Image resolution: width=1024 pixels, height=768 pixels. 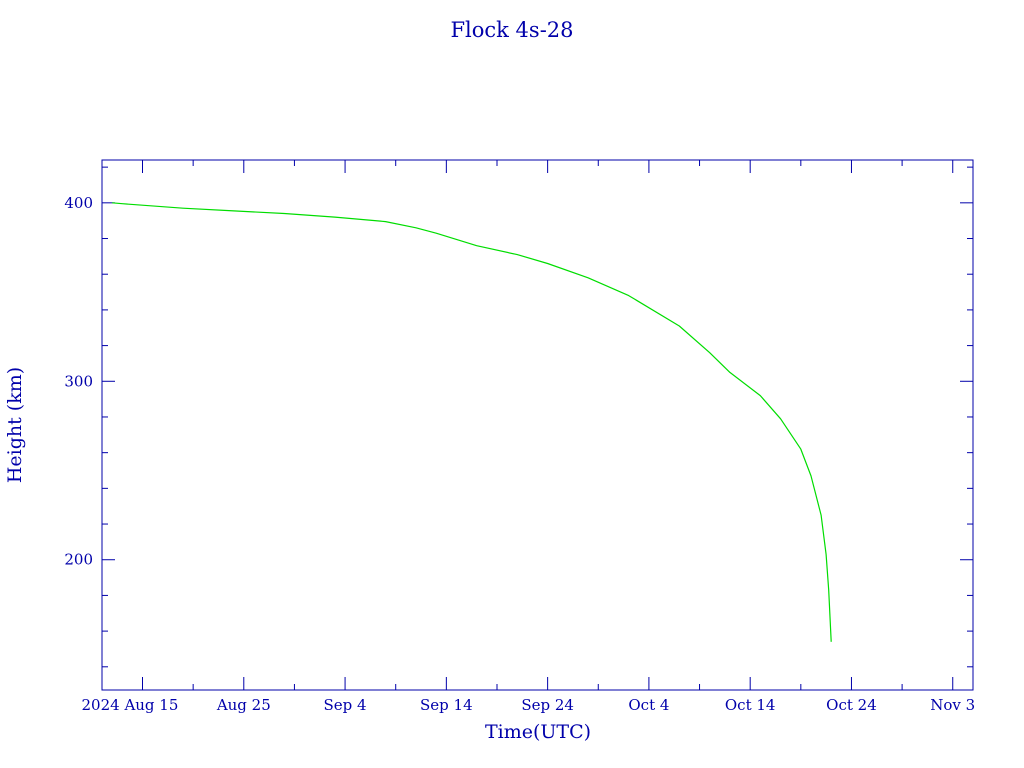 I want to click on y-axis-label: Height (km), so click(x=15, y=425).